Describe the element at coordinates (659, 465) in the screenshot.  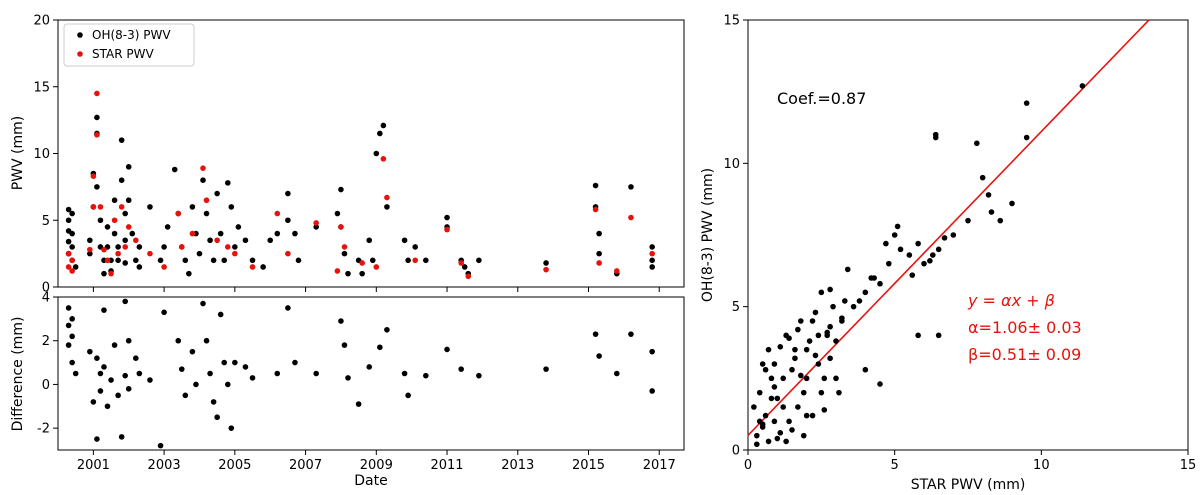
I see `x-tick-label: 2017` at that location.